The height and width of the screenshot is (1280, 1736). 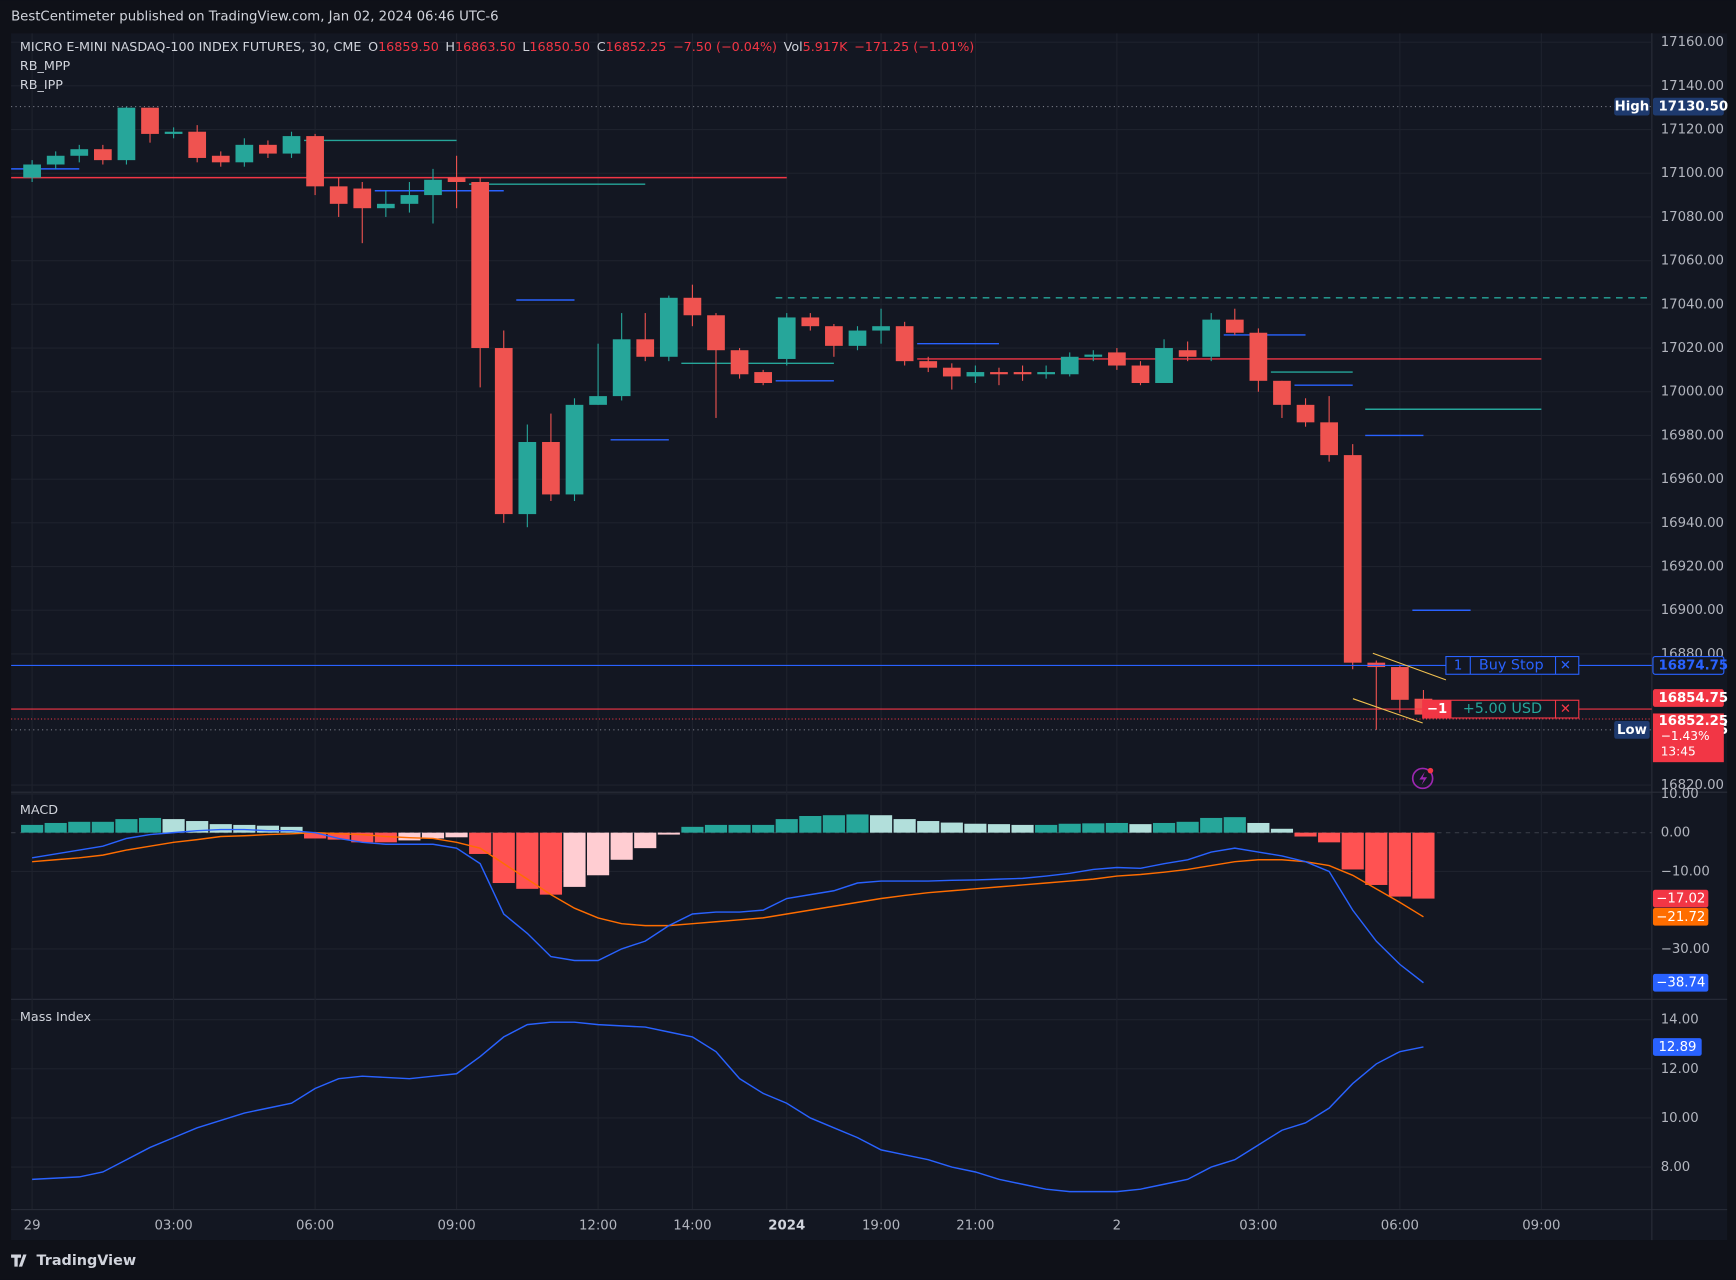 I want to click on signal-line, so click(x=728, y=879).